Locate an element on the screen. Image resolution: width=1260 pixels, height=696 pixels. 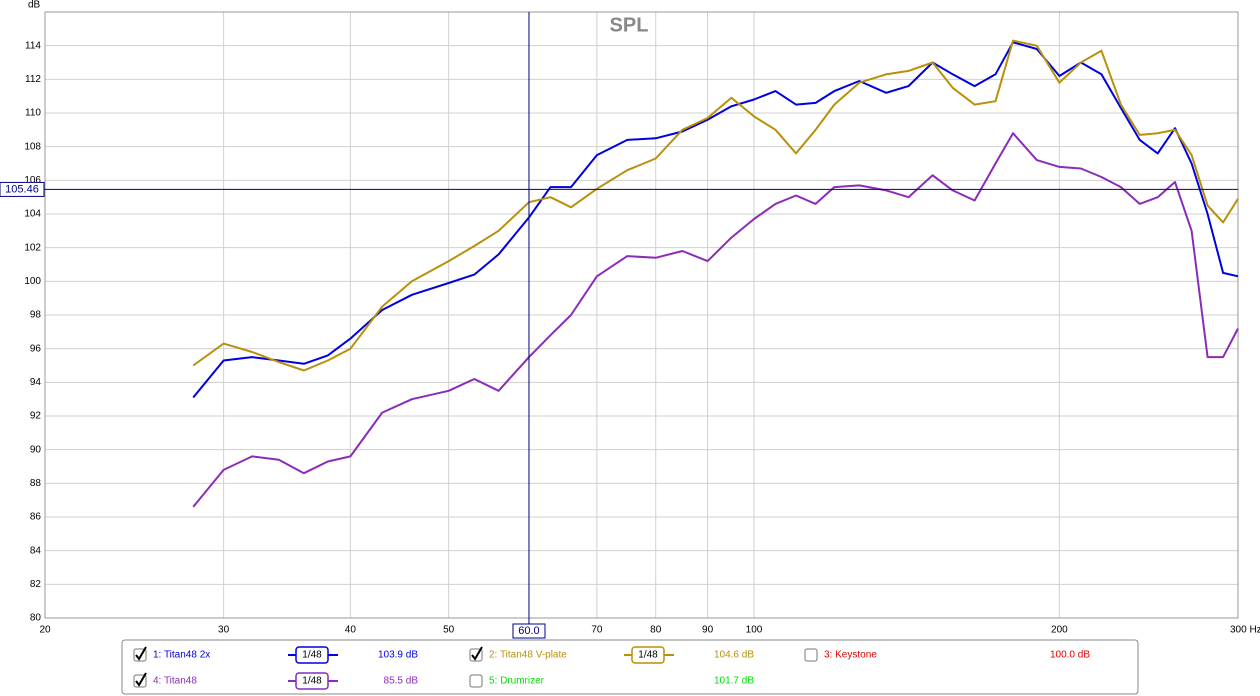
x-tick-label: 80 is located at coordinates (656, 630).